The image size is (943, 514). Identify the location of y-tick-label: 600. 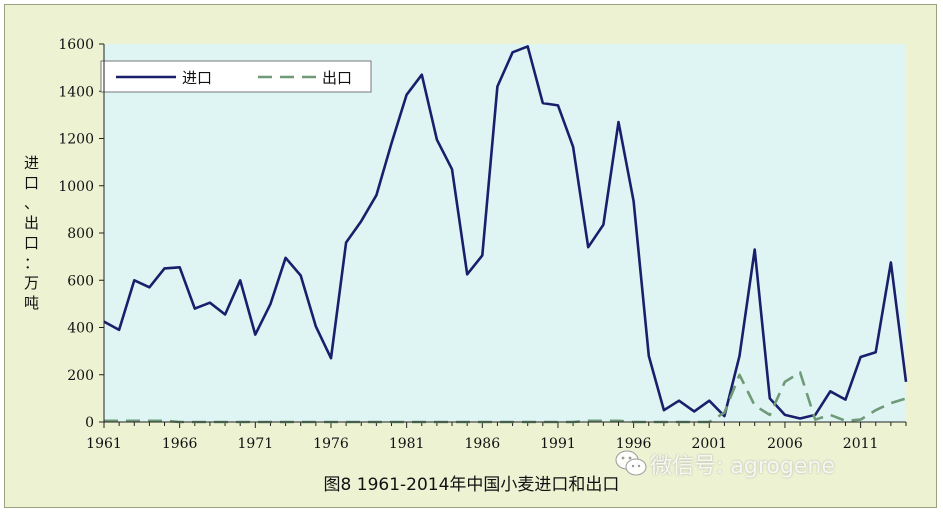
(80, 281).